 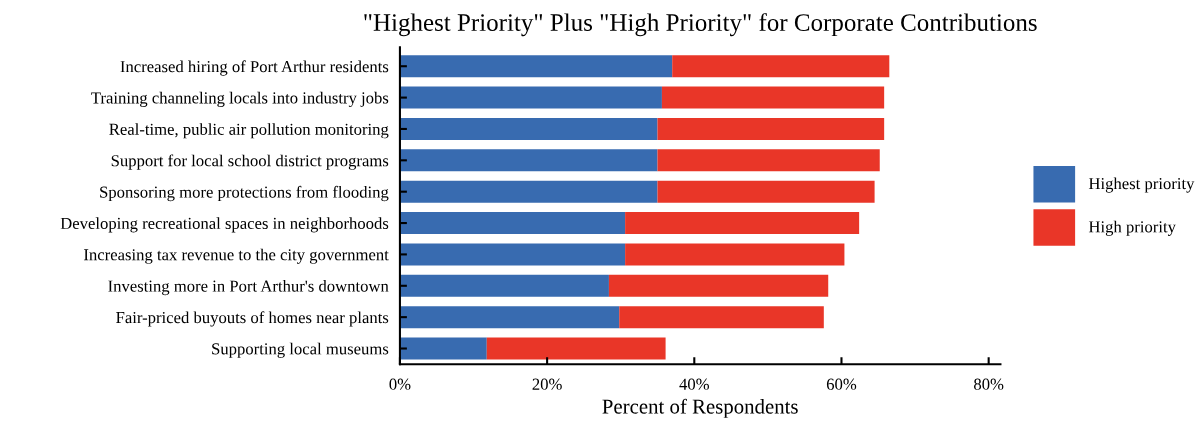 I want to click on y-tick-label: Developing recreational spaces in neighborhoods, so click(x=224, y=225).